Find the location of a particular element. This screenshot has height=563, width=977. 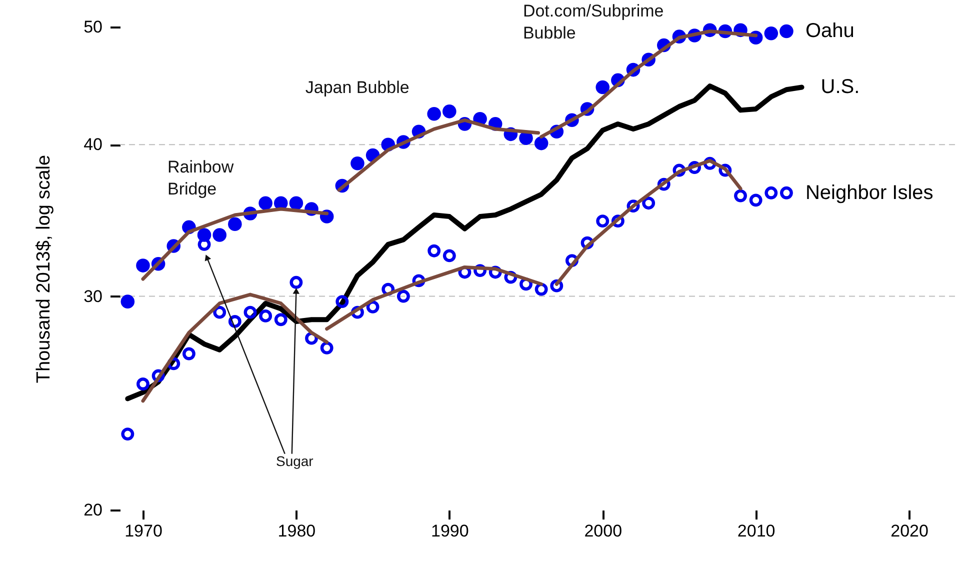

y-tick-label: 30 is located at coordinates (93, 296).